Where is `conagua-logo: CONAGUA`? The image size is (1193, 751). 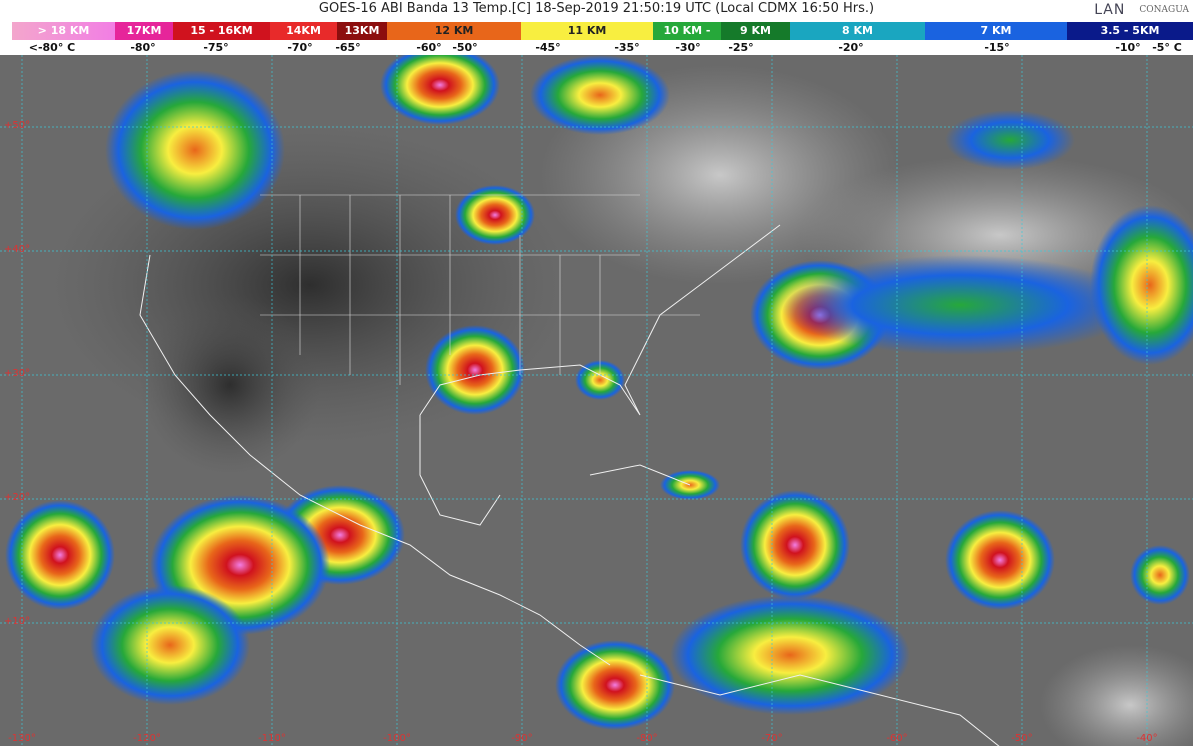
conagua-logo: CONAGUA is located at coordinates (1164, 10).